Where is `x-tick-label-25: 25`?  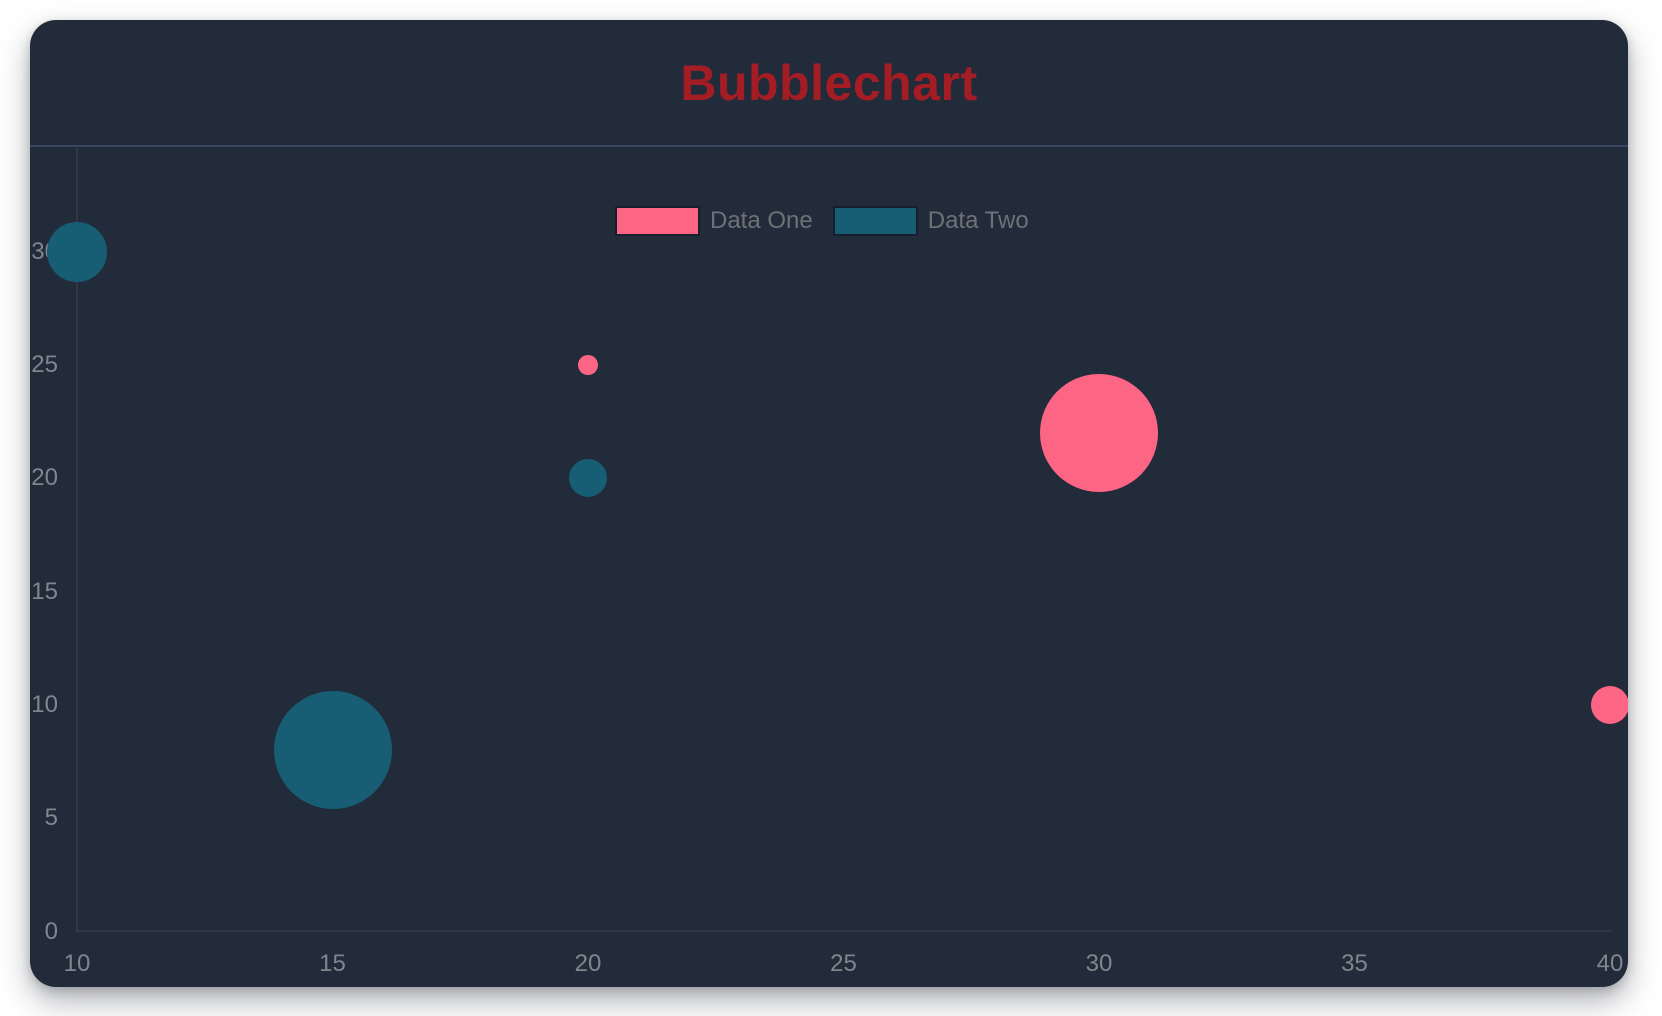
x-tick-label-25: 25 is located at coordinates (843, 963).